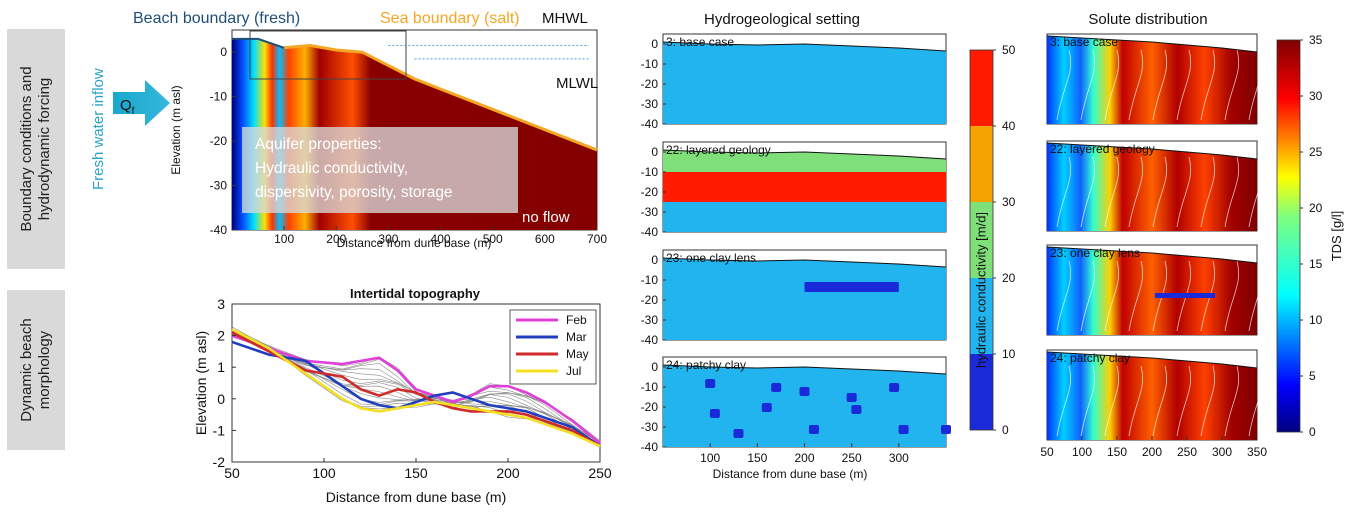 This screenshot has height=512, width=1354. I want to click on forcing-xtick-label: 300, so click(388, 239).